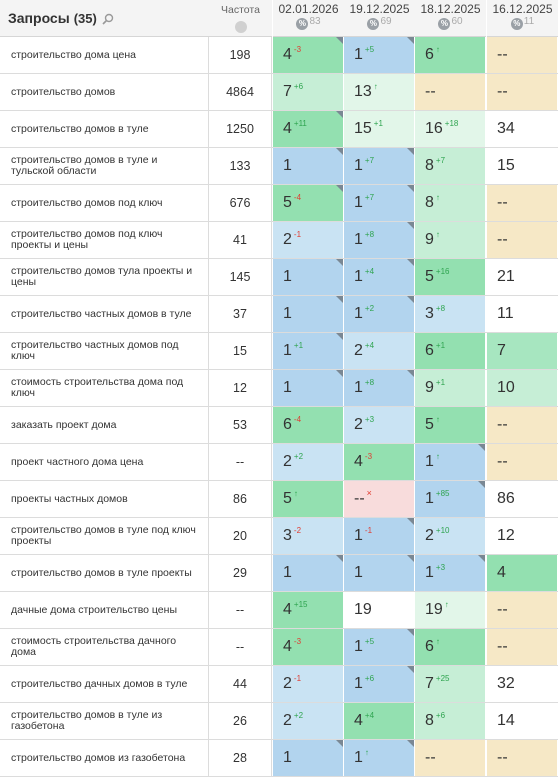 The width and height of the screenshot is (558, 779). I want to click on date-column-header: 18.12.2025% 60, so click(450, 18).